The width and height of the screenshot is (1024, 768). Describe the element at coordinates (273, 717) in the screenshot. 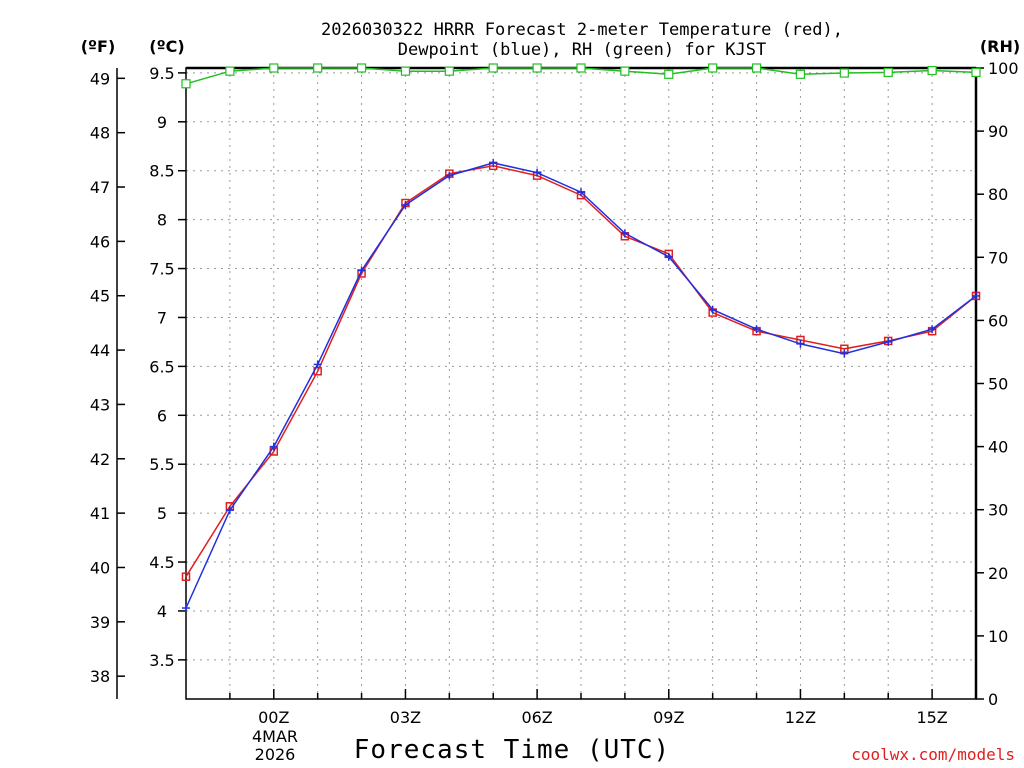

I see `x-tick-label: 00Z` at that location.